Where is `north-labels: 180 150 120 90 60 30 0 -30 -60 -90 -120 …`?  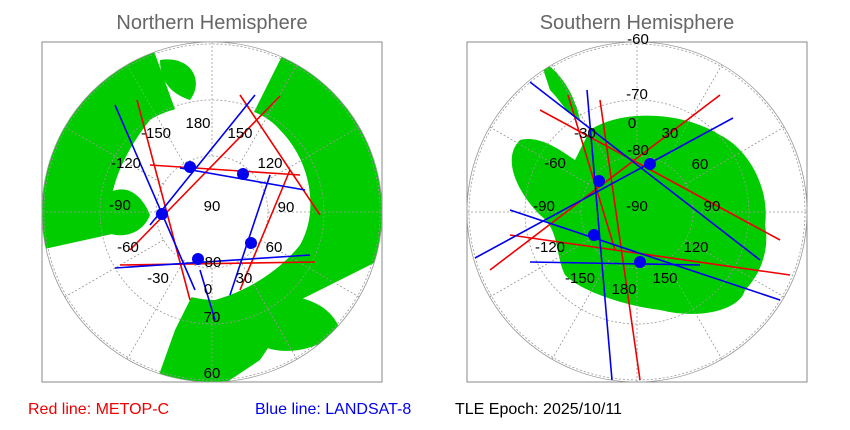
north-labels: 180 150 120 90 60 30 0 -30 -60 -90 -120 … is located at coordinates (201, 248).